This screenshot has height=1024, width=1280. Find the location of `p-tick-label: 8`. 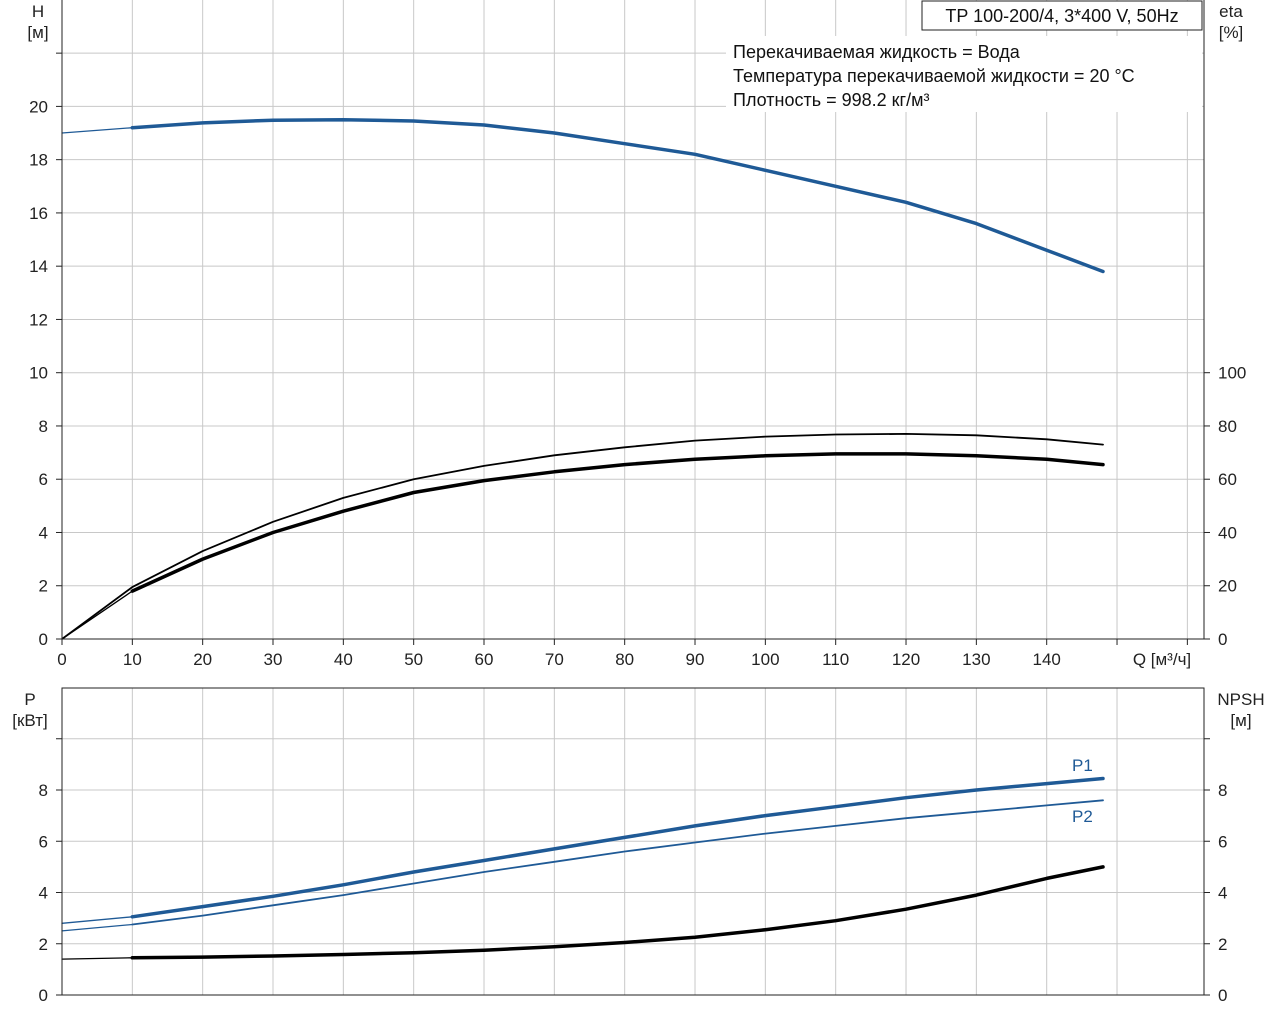

p-tick-label: 8 is located at coordinates (43, 790).